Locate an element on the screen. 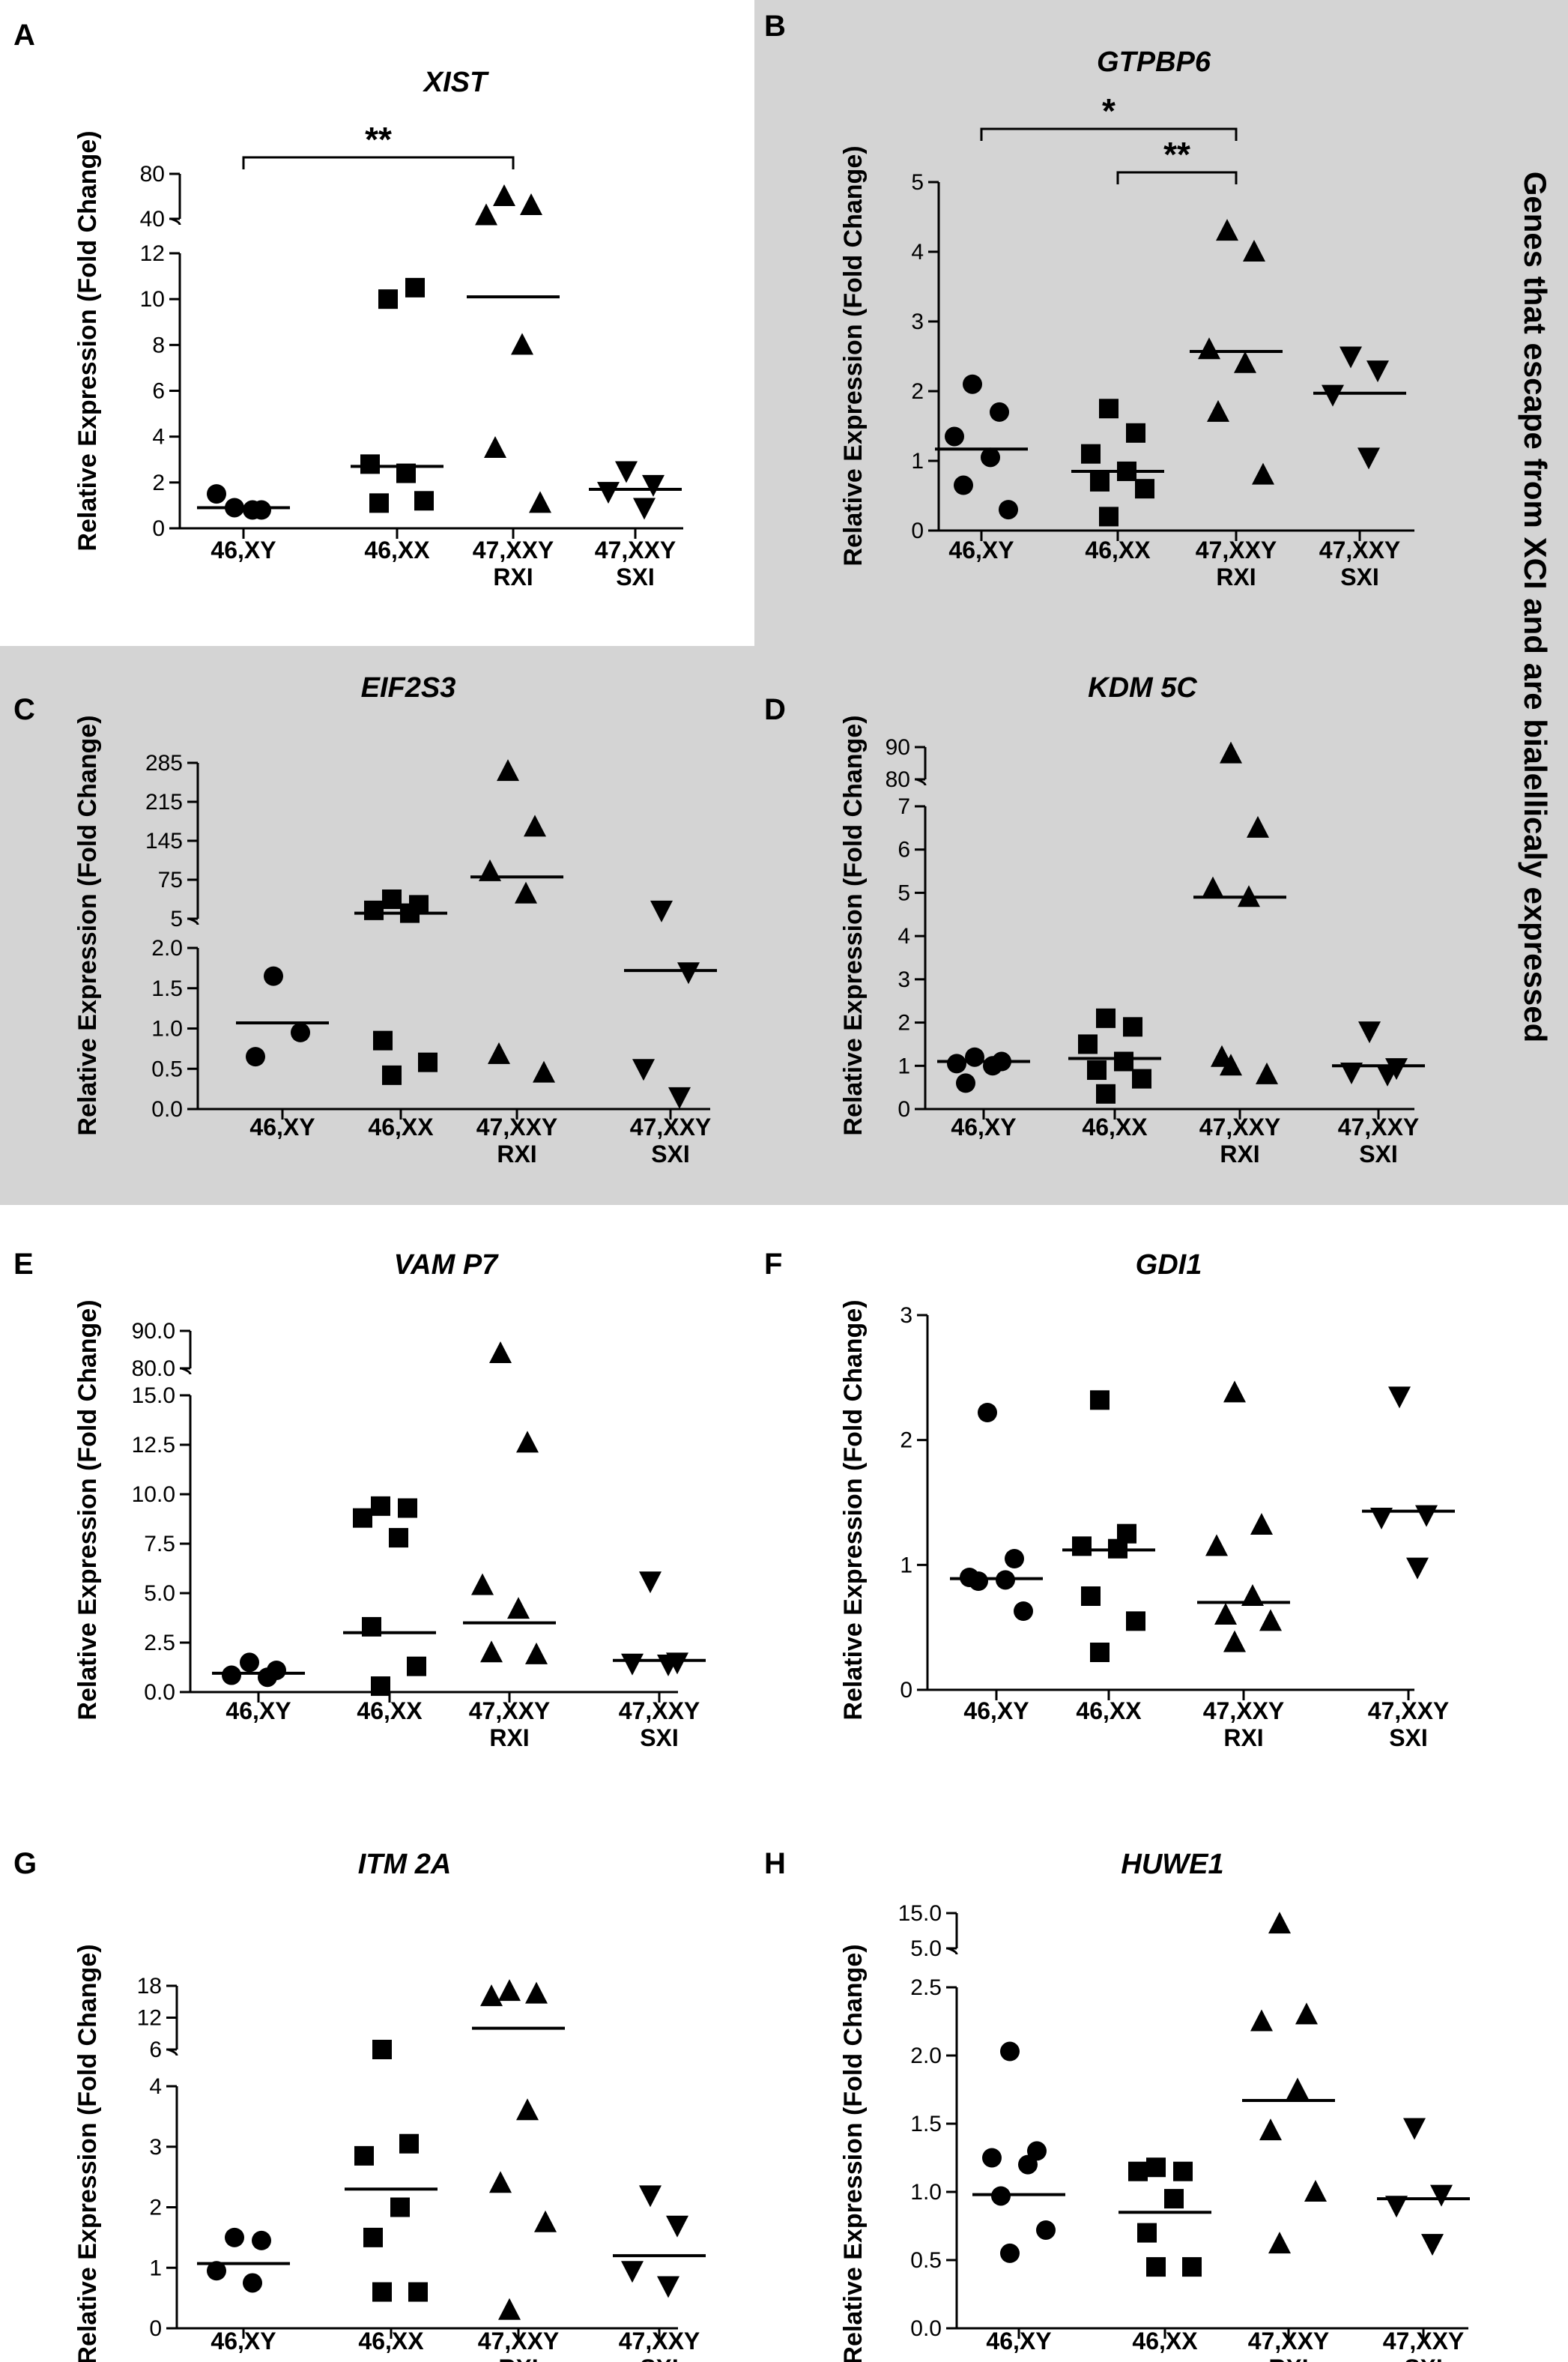 This screenshot has width=1568, height=2362. panel-b-y-axis-label: Relative Expression (Fold Change) is located at coordinates (853, 355).